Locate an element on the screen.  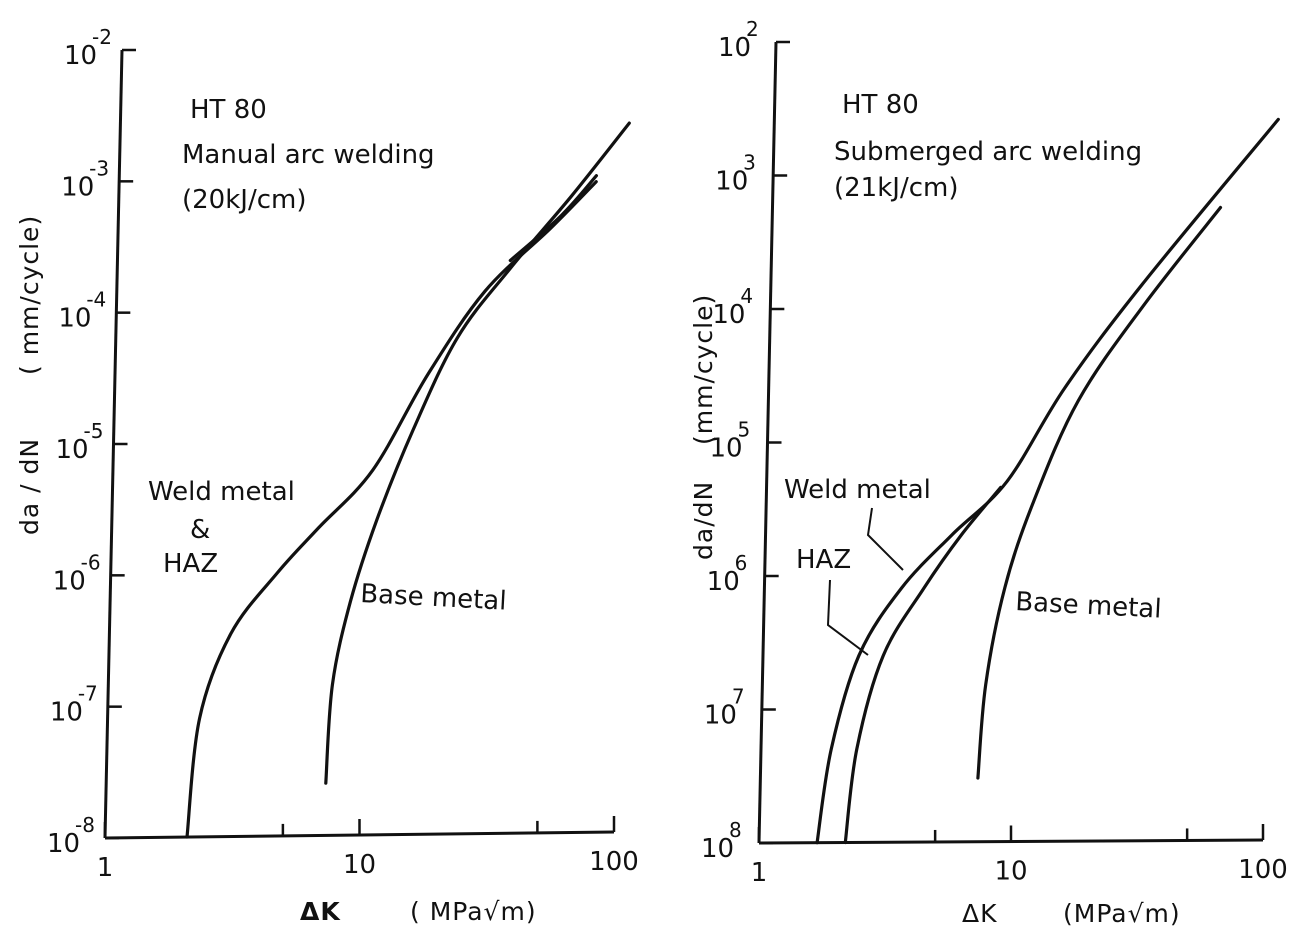
left-x-tick-label: 100 is located at coordinates (614, 862).